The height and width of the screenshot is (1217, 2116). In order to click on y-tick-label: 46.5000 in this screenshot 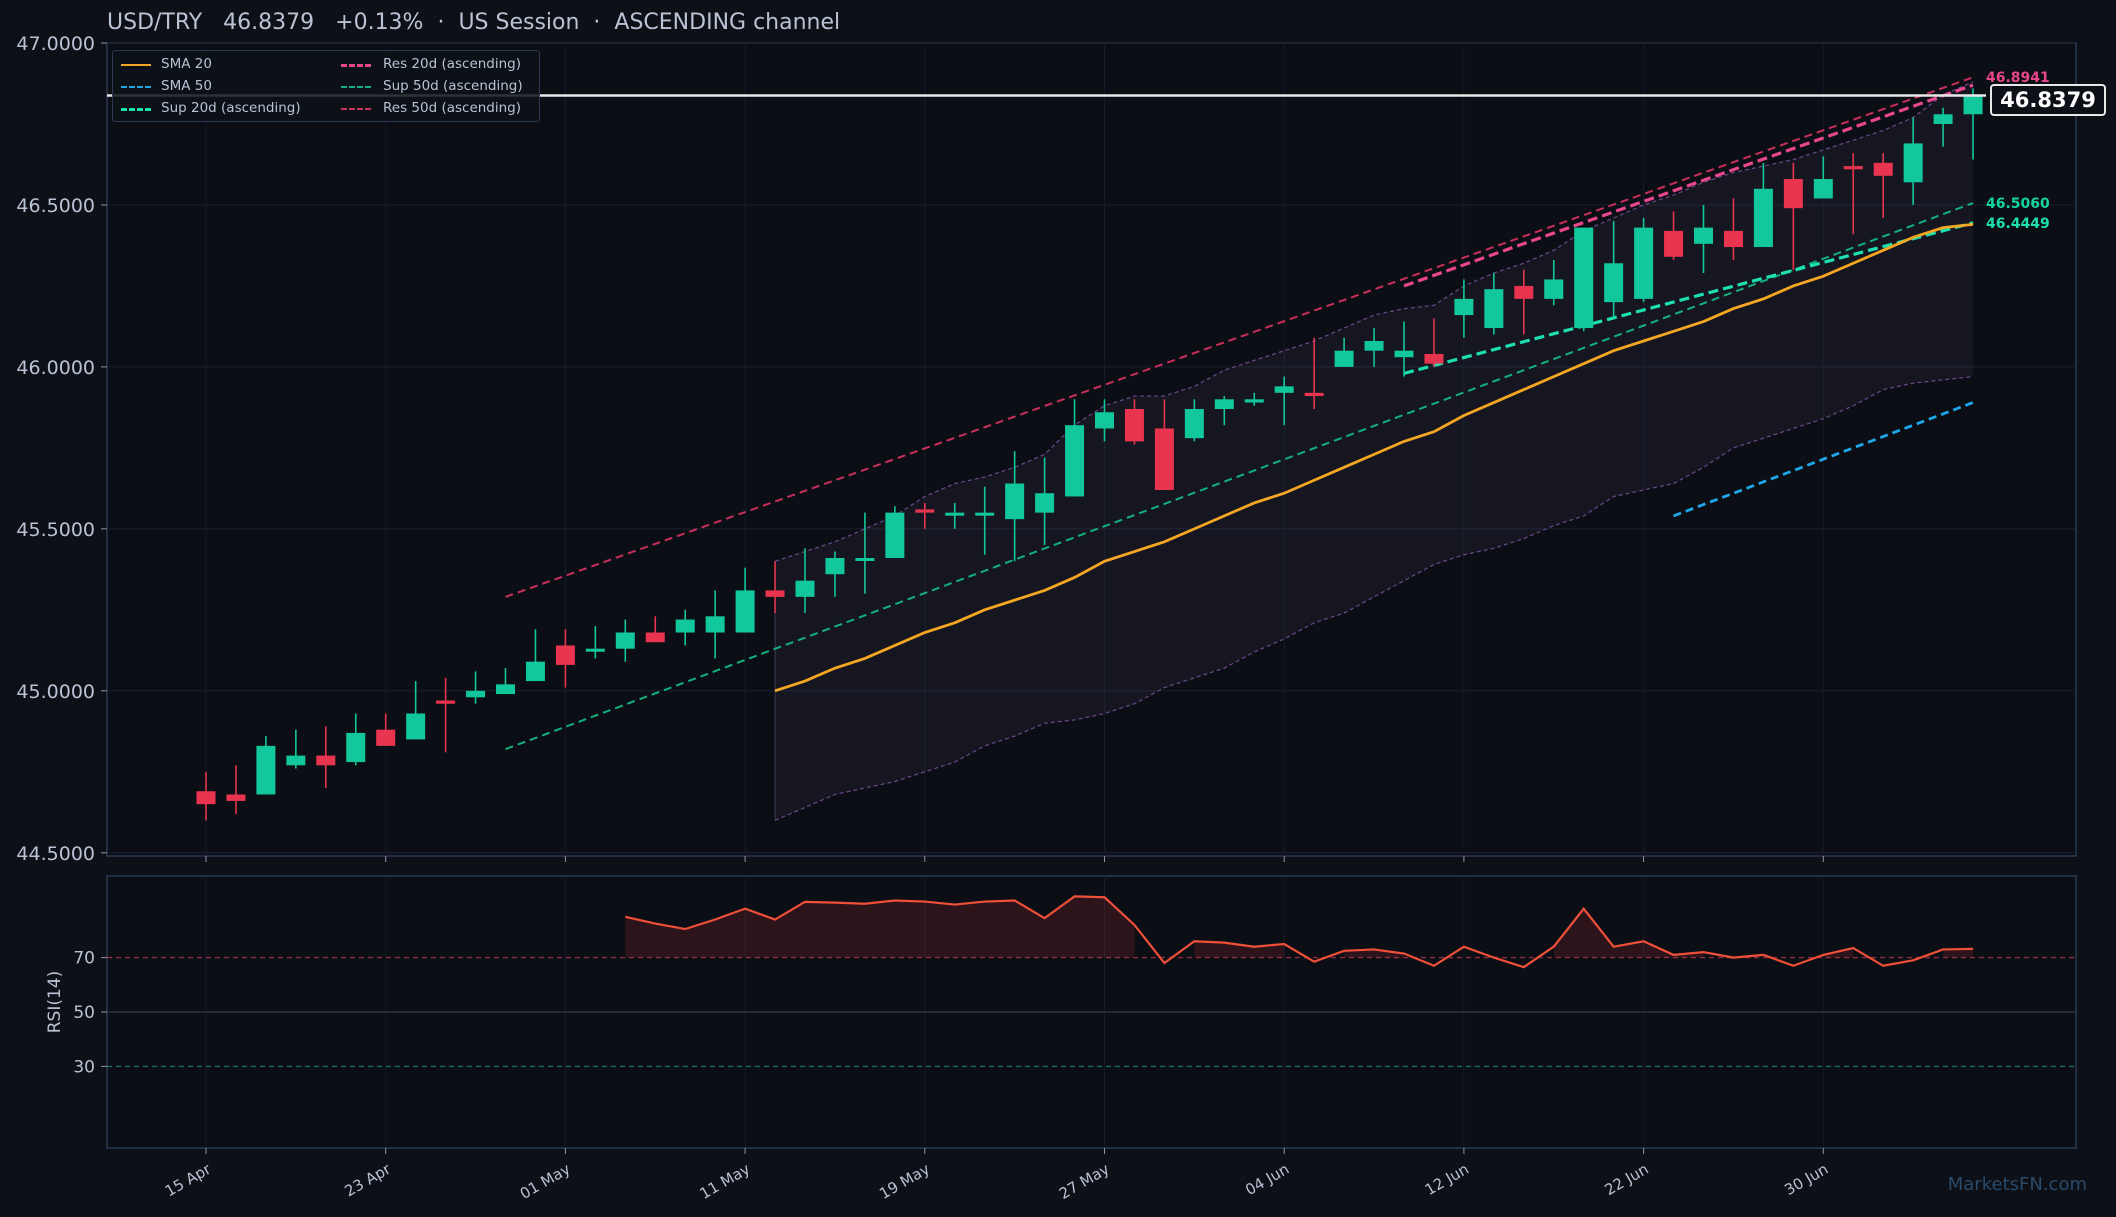, I will do `click(55, 206)`.